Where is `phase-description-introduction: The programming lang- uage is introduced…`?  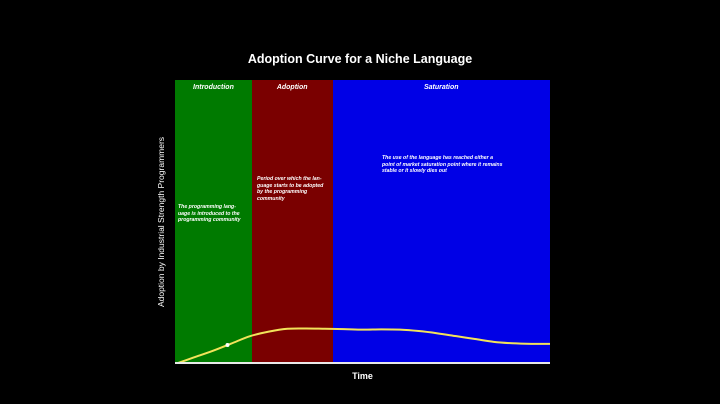
phase-description-introduction: The programming lang- uage is introduced… is located at coordinates (209, 213).